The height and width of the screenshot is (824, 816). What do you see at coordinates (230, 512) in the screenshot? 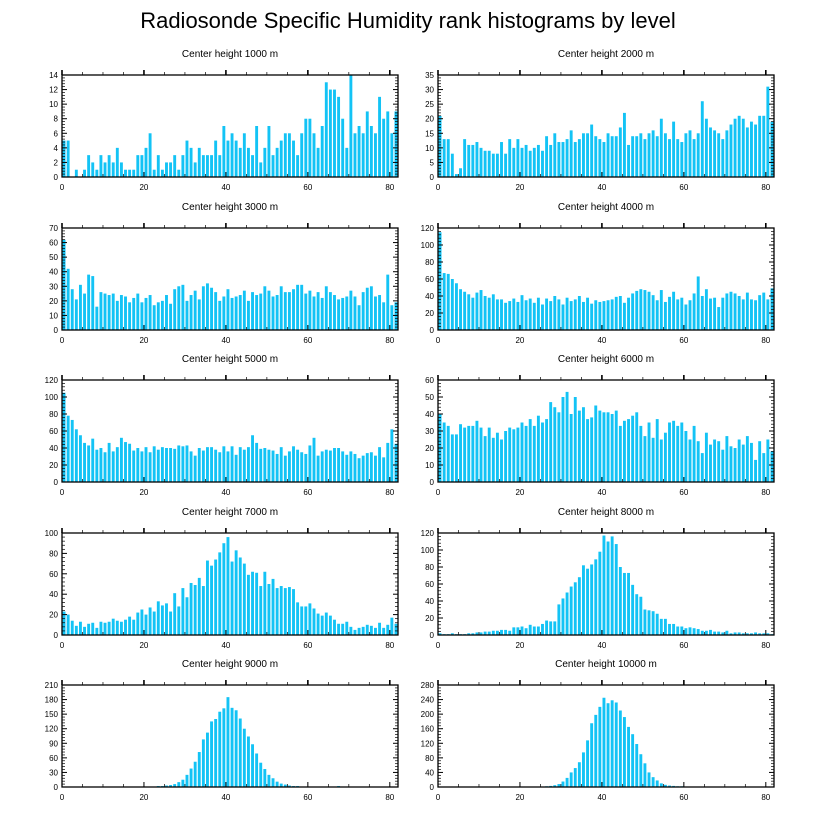
I see `panel-7-title: Center height 7000 m` at bounding box center [230, 512].